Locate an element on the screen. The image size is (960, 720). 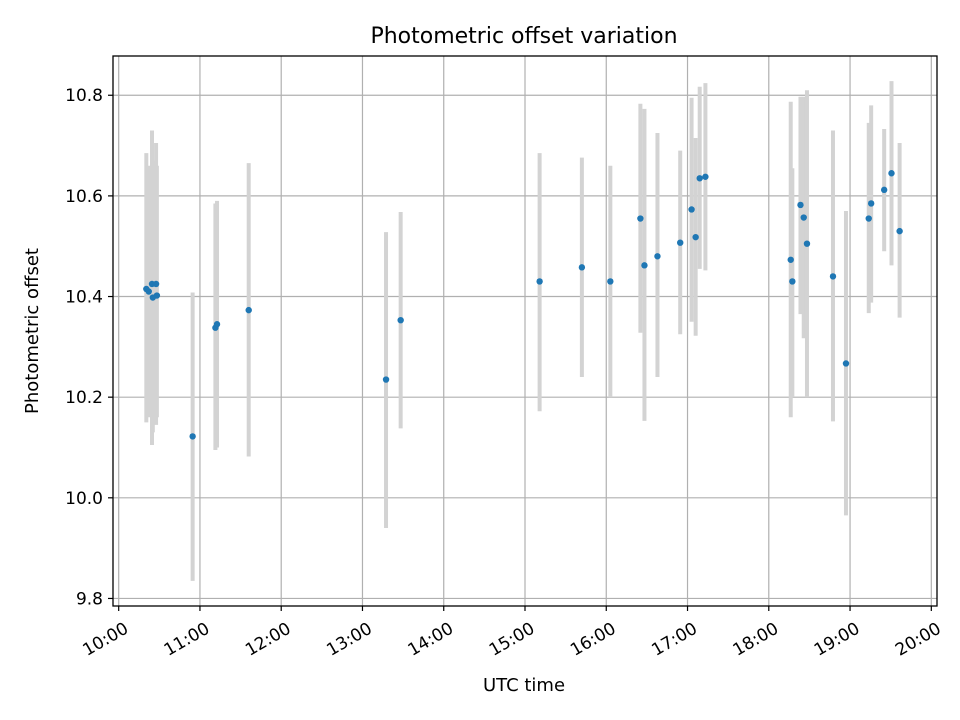
x-tick-label: 17:00 is located at coordinates (674, 640).